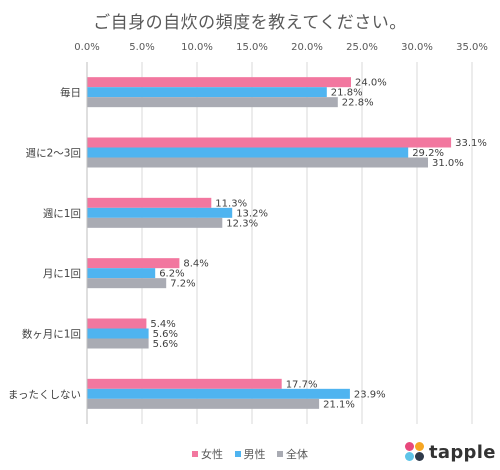 Image resolution: width=500 pixels, height=470 pixels. What do you see at coordinates (141, 47) in the screenshot?
I see `x-tick-label: 5.0%` at bounding box center [141, 47].